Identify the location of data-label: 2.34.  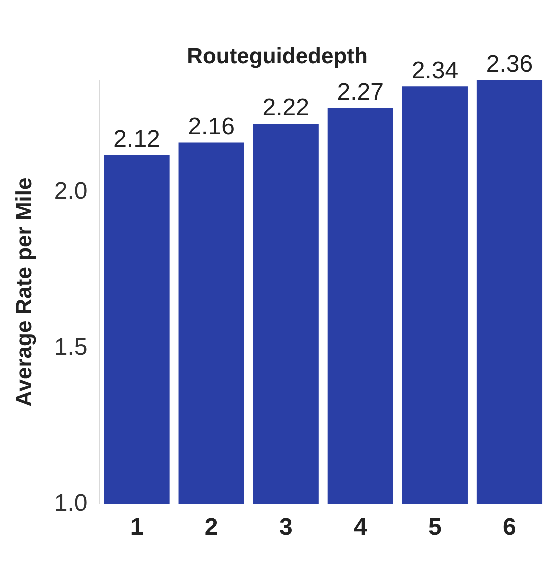
(435, 70).